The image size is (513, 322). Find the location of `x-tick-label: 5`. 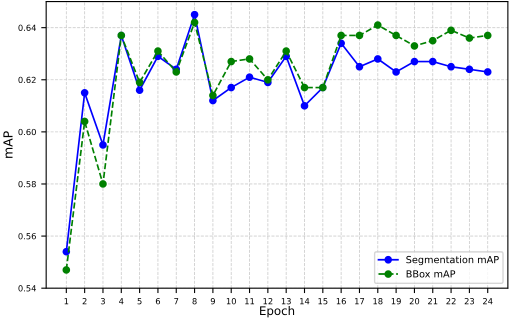

x-tick-label: 5 is located at coordinates (140, 301).